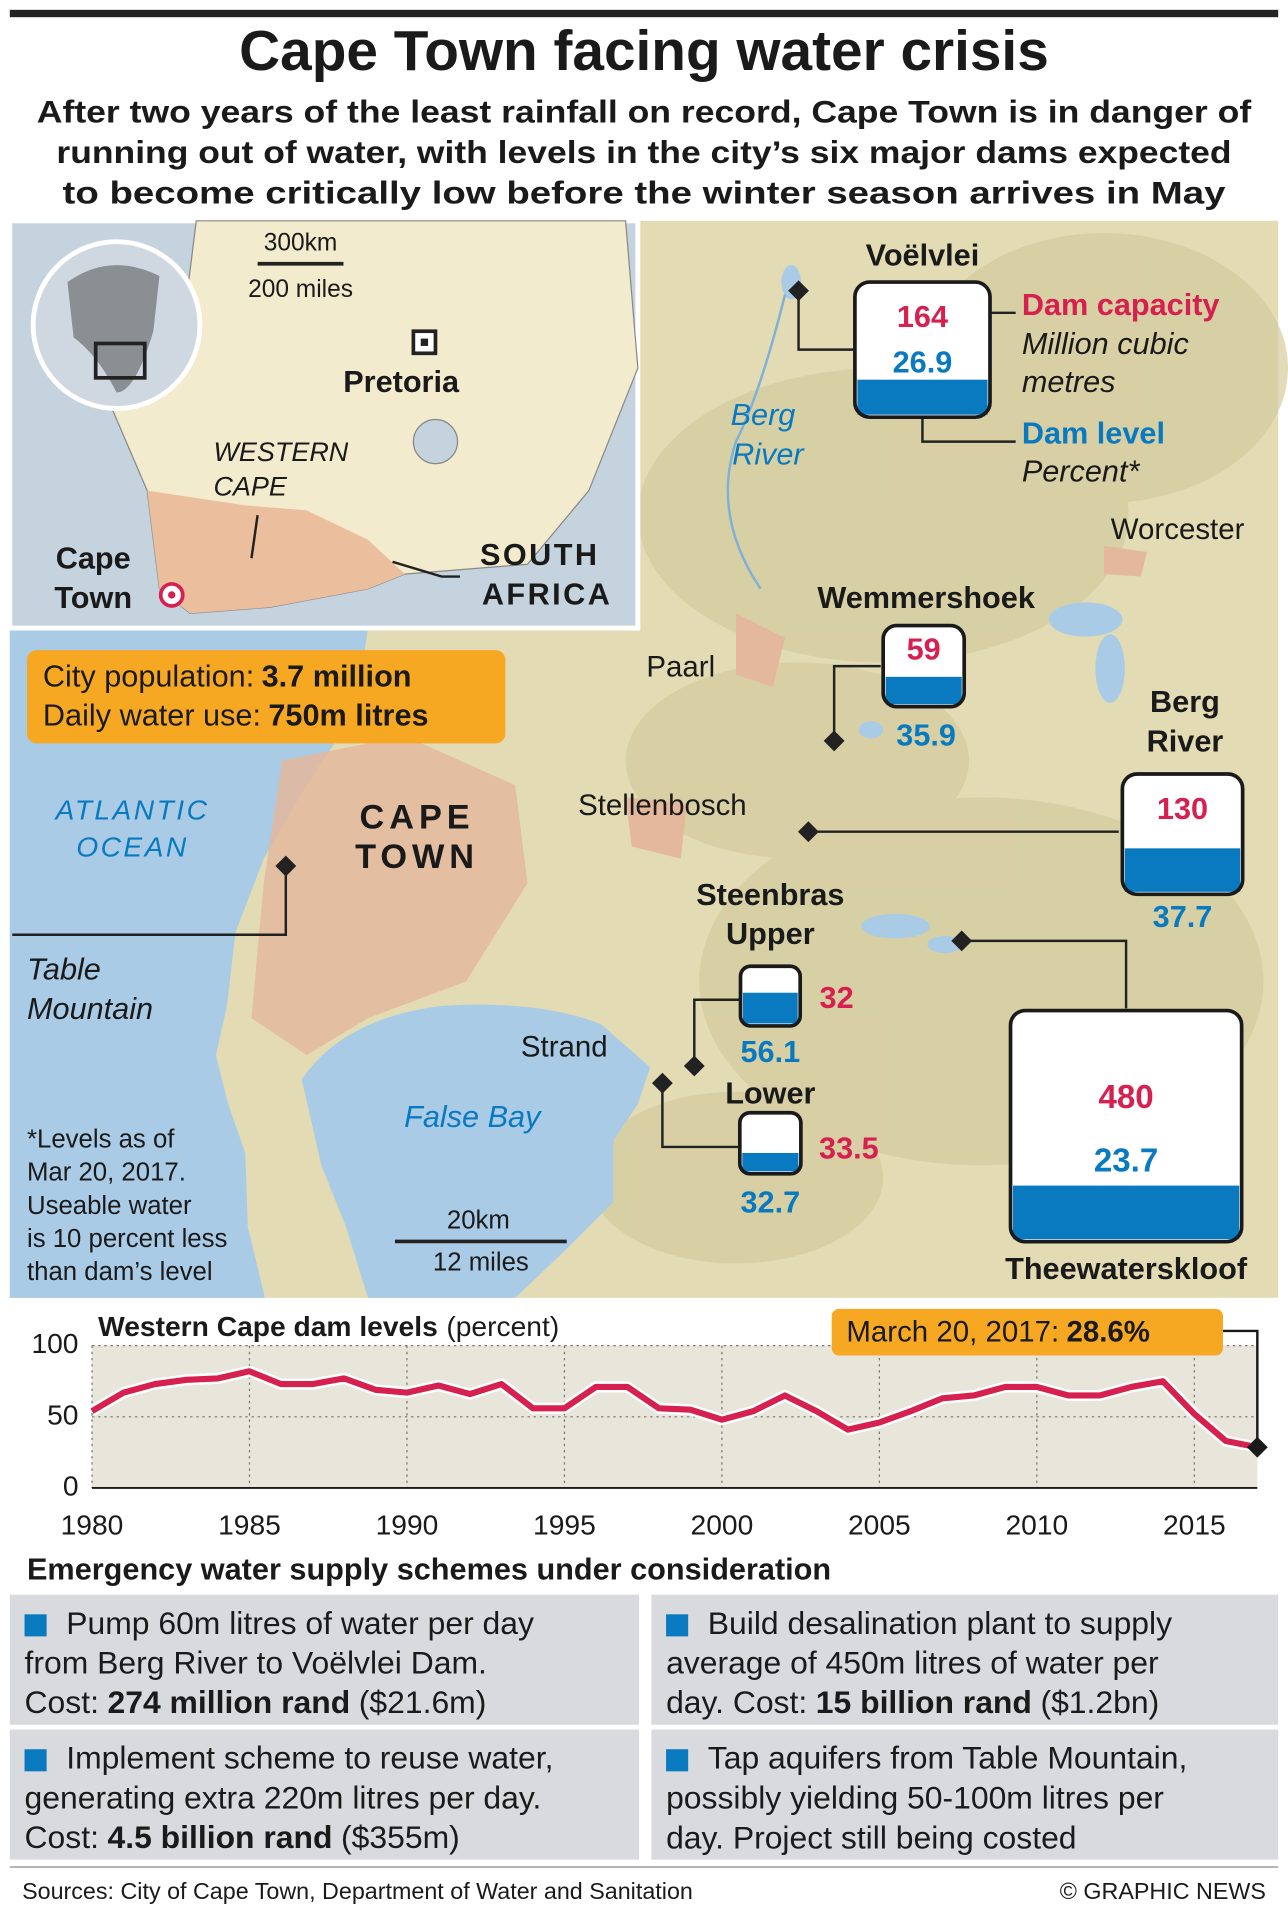 Image resolution: width=1288 pixels, height=1921 pixels. What do you see at coordinates (923, 256) in the screenshot?
I see `dam-name: Voëlvlei` at bounding box center [923, 256].